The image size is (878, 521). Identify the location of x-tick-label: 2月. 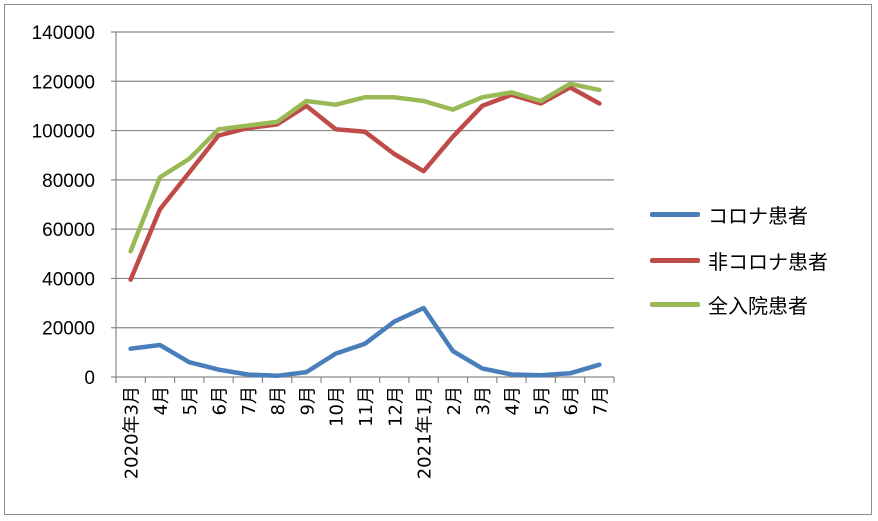
(454, 400).